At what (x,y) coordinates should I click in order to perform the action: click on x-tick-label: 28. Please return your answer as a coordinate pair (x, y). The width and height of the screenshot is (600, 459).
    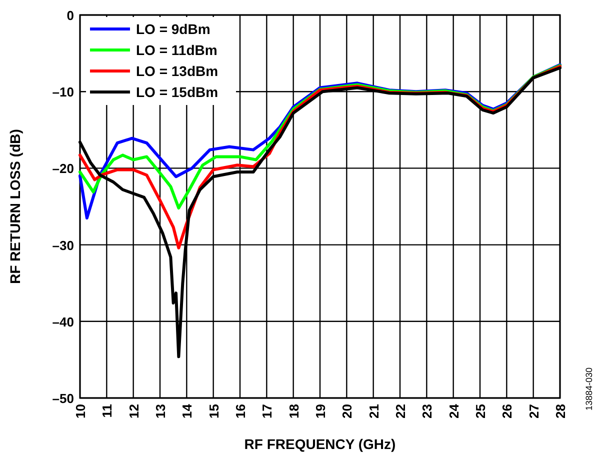
    Looking at the image, I should click on (560, 411).